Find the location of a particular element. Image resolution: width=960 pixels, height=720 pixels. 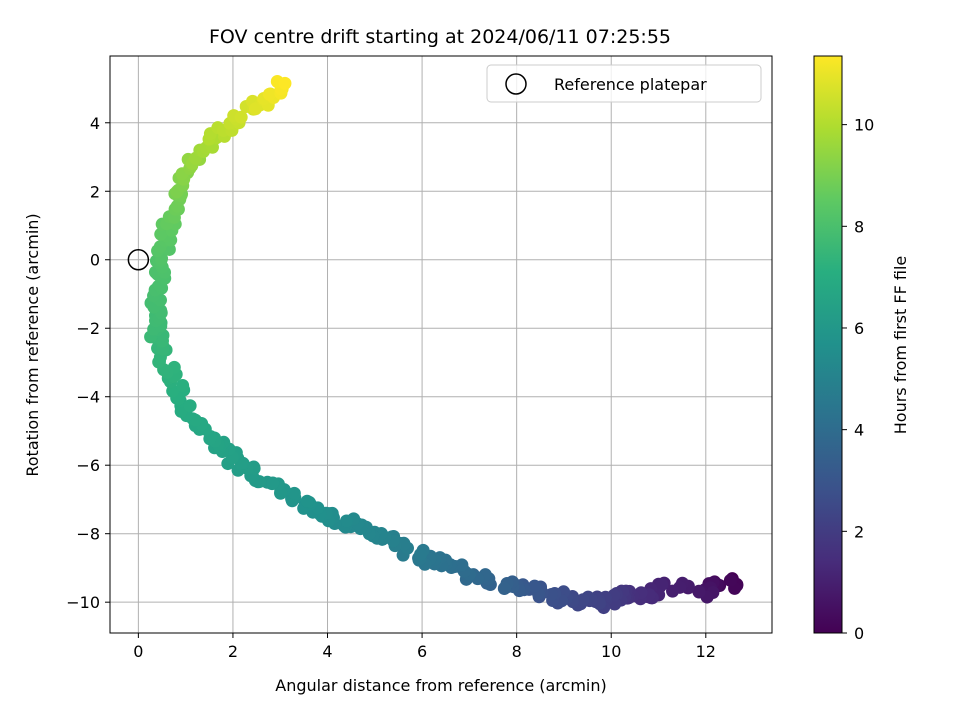

y-tick-label: −10 is located at coordinates (83, 602).